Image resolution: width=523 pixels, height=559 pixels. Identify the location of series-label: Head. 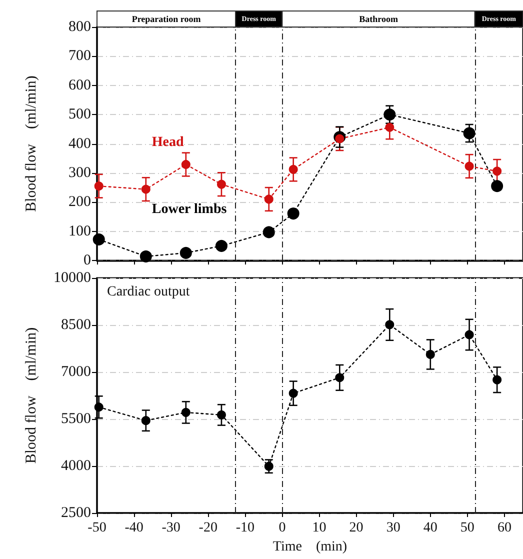
(168, 142).